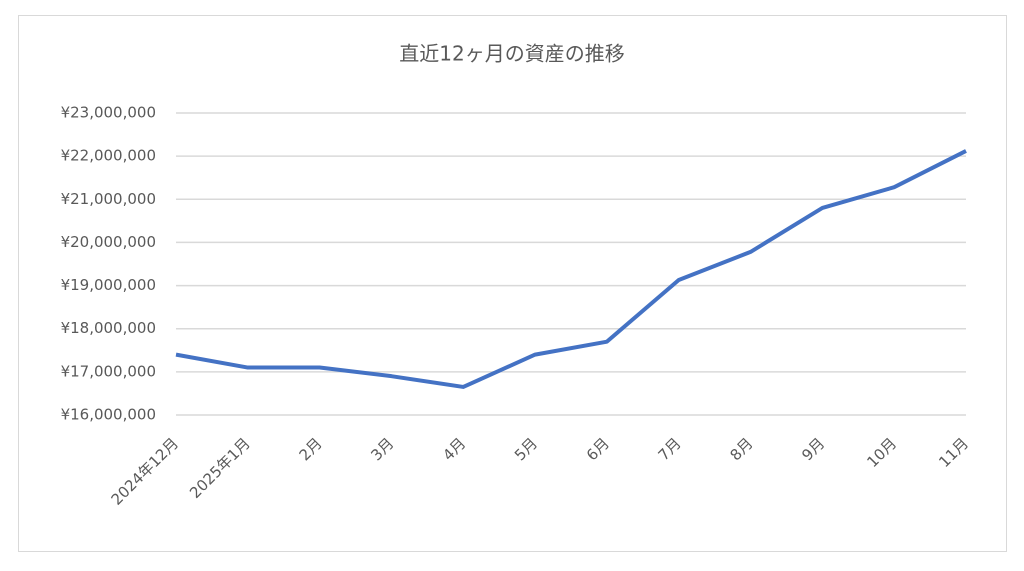  What do you see at coordinates (108, 415) in the screenshot?
I see `y-tick-label: ¥16,000,000` at bounding box center [108, 415].